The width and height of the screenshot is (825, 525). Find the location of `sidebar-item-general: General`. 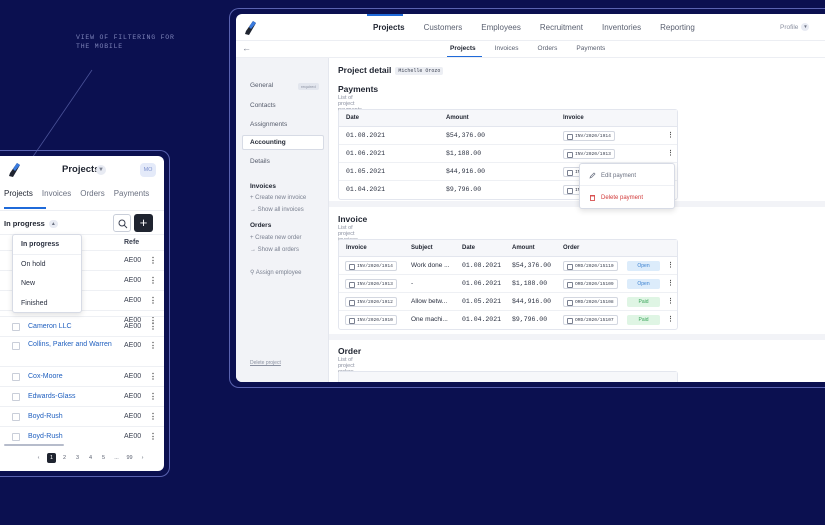

sidebar-item-general: General is located at coordinates (262, 85).